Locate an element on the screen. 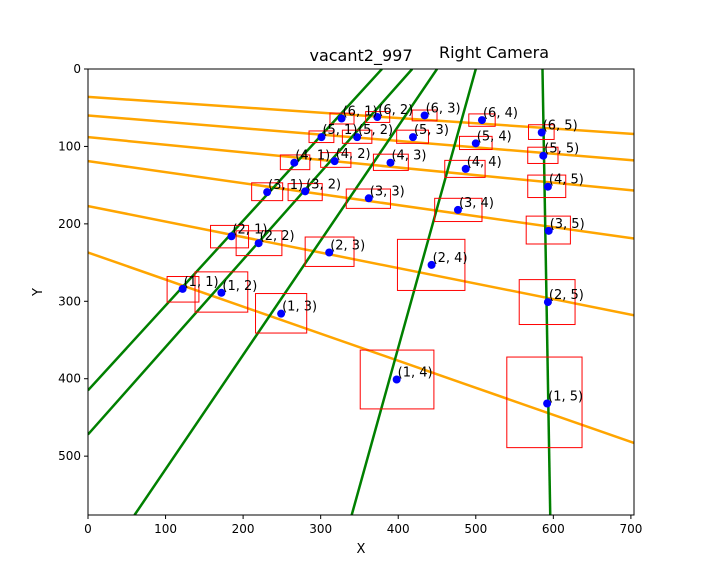 Image resolution: width=704 pixels, height=576 pixels. y-axis-label: Y is located at coordinates (38, 292).